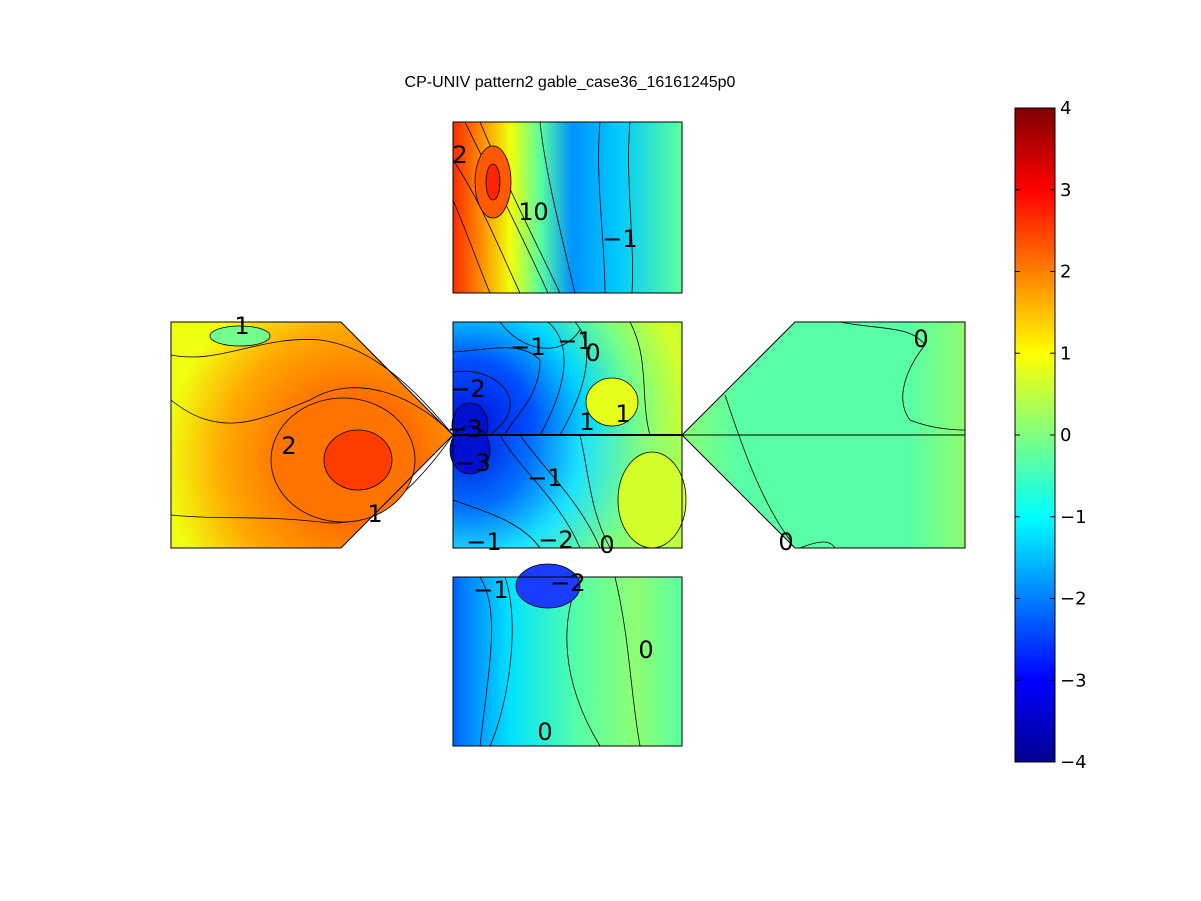 This screenshot has width=1201, height=901. I want to click on colorbar-tick-label: 0, so click(1065, 435).